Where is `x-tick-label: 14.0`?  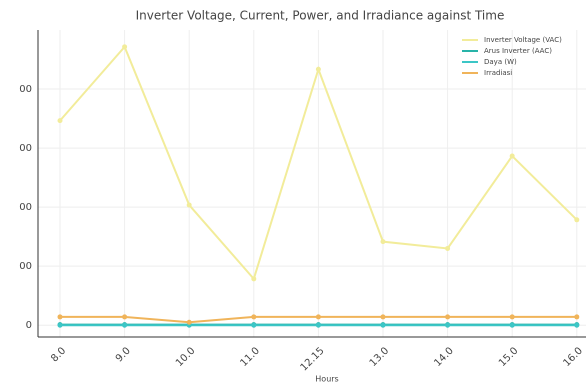 x-tick-label: 14.0 is located at coordinates (444, 357).